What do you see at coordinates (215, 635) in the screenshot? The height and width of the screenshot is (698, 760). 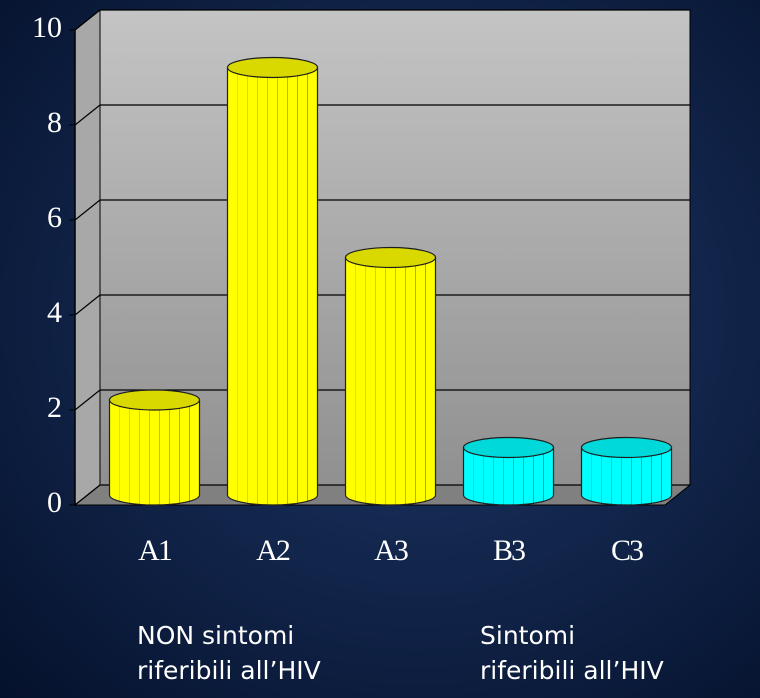 I see `annotation: NON sintomi` at bounding box center [215, 635].